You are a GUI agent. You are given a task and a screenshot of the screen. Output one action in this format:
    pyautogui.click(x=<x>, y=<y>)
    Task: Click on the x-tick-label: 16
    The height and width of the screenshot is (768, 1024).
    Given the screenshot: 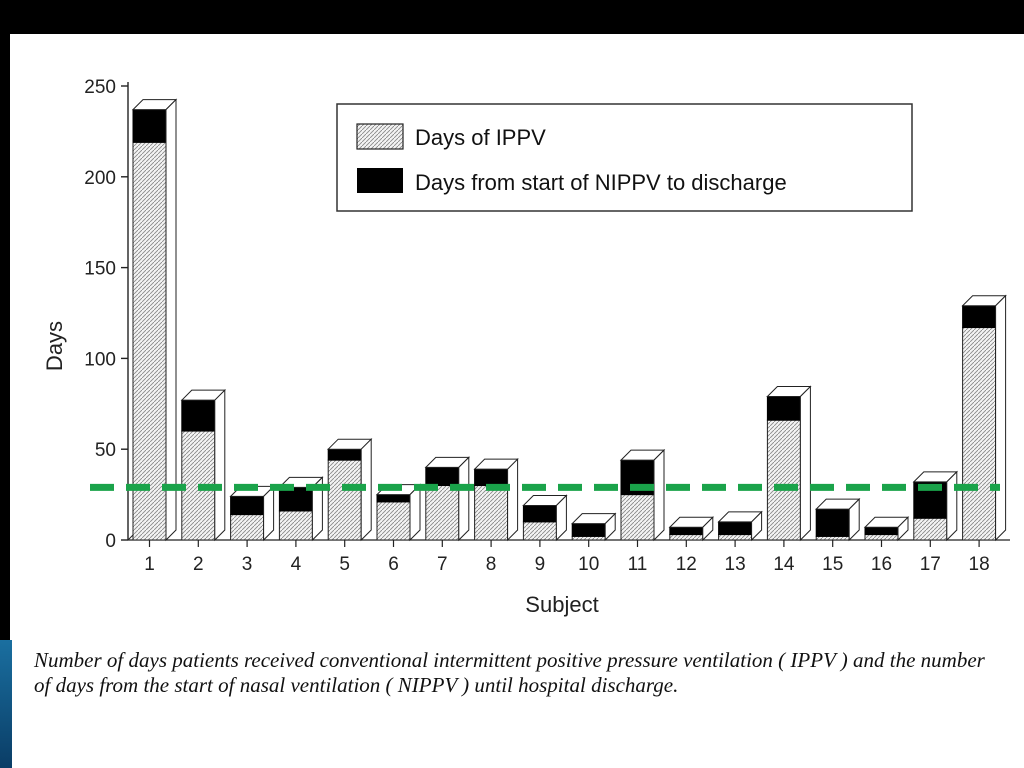 What is the action you would take?
    pyautogui.click(x=881, y=564)
    